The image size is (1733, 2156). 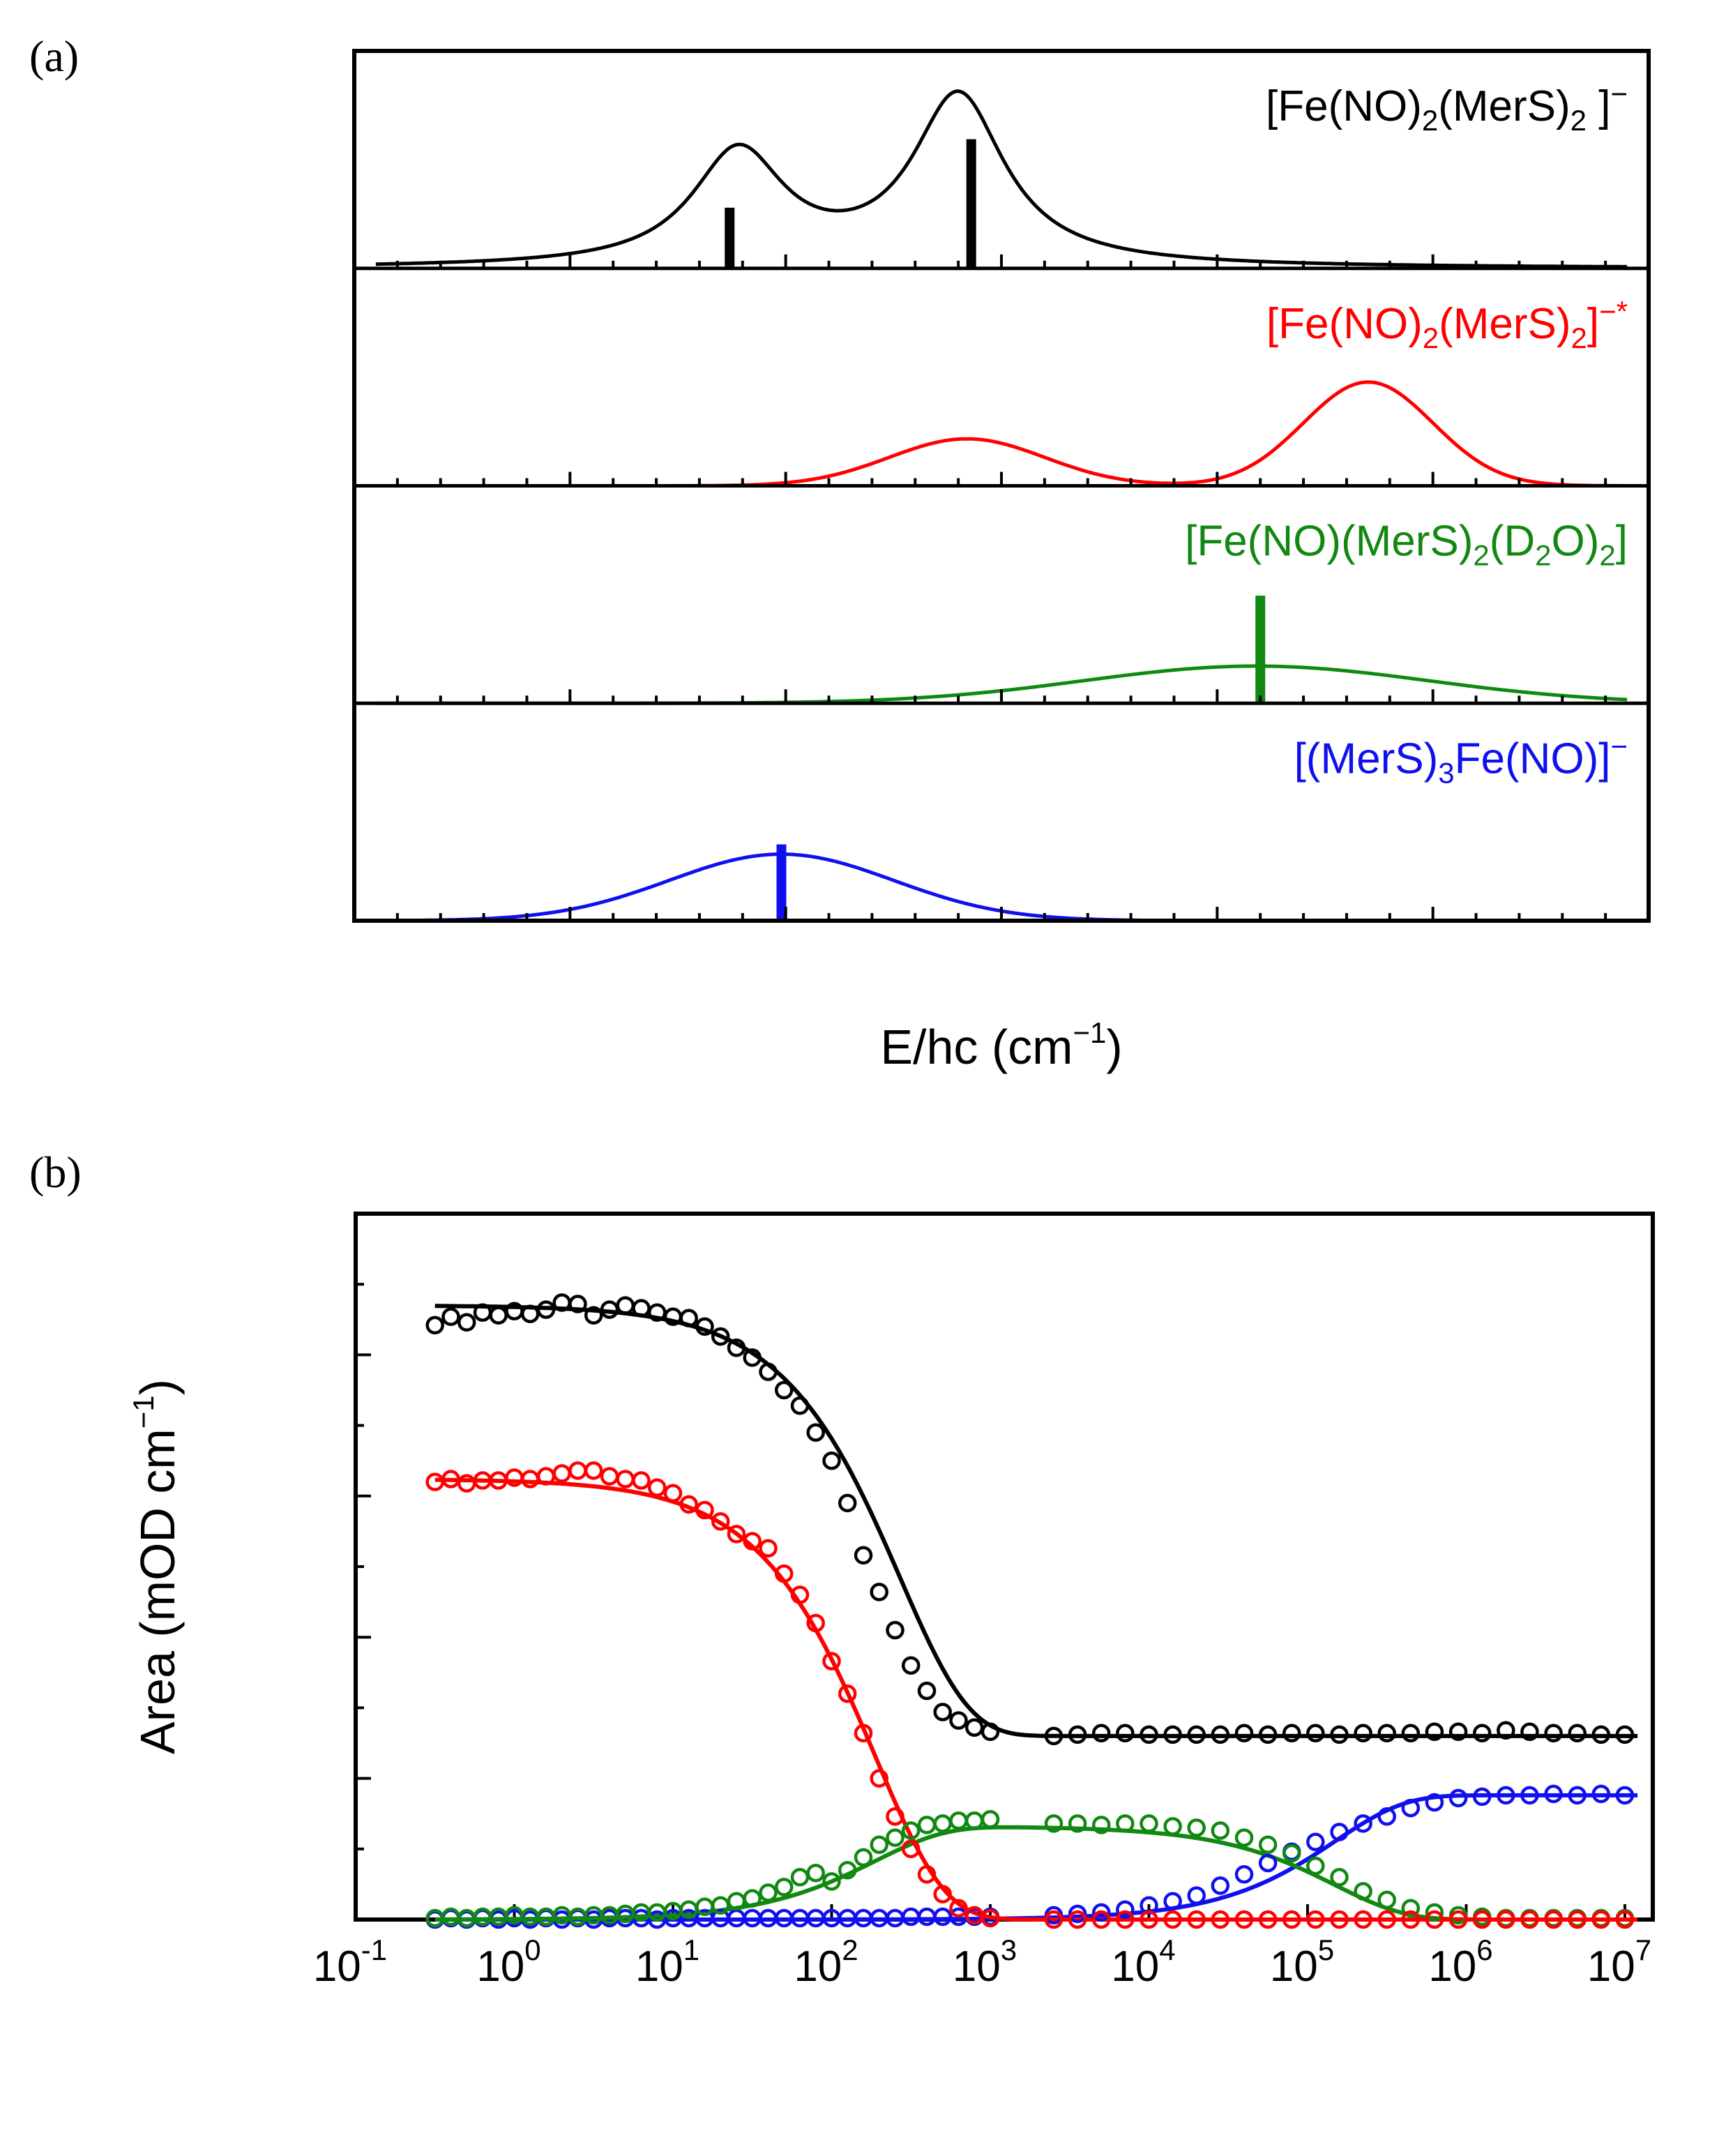 What do you see at coordinates (1001, 179) in the screenshot?
I see `spectrum-curve-s1` at bounding box center [1001, 179].